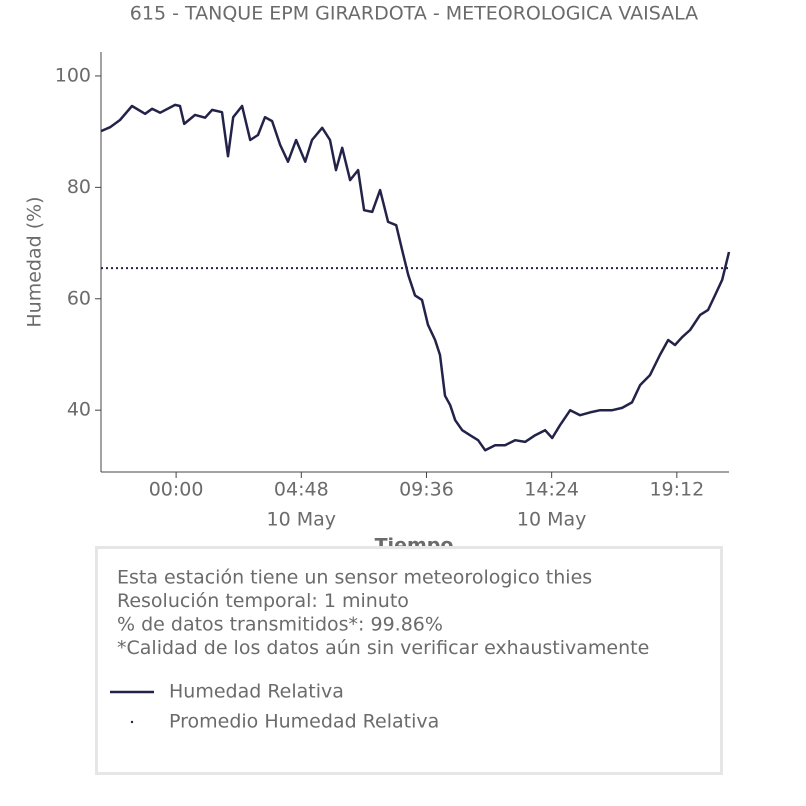 Image resolution: width=806 pixels, height=806 pixels. I want to click on x-tick-label: 00:00, so click(176, 490).